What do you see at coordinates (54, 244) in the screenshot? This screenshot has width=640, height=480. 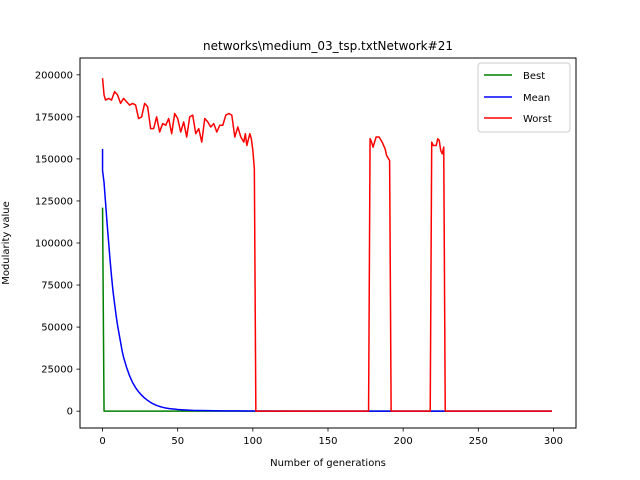 I see `y-tick-label: 100000` at bounding box center [54, 244].